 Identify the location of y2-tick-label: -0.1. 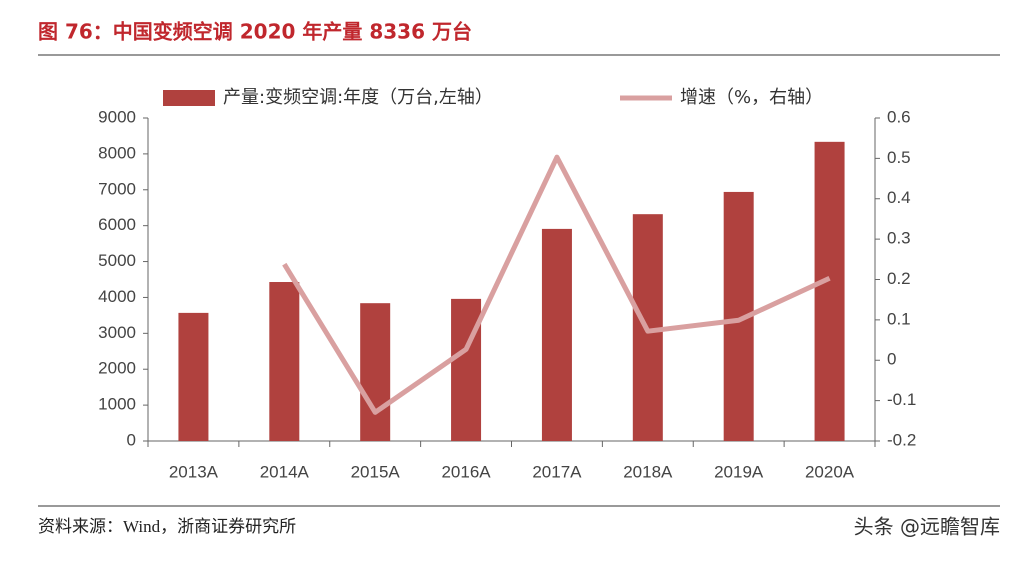
(901, 399).